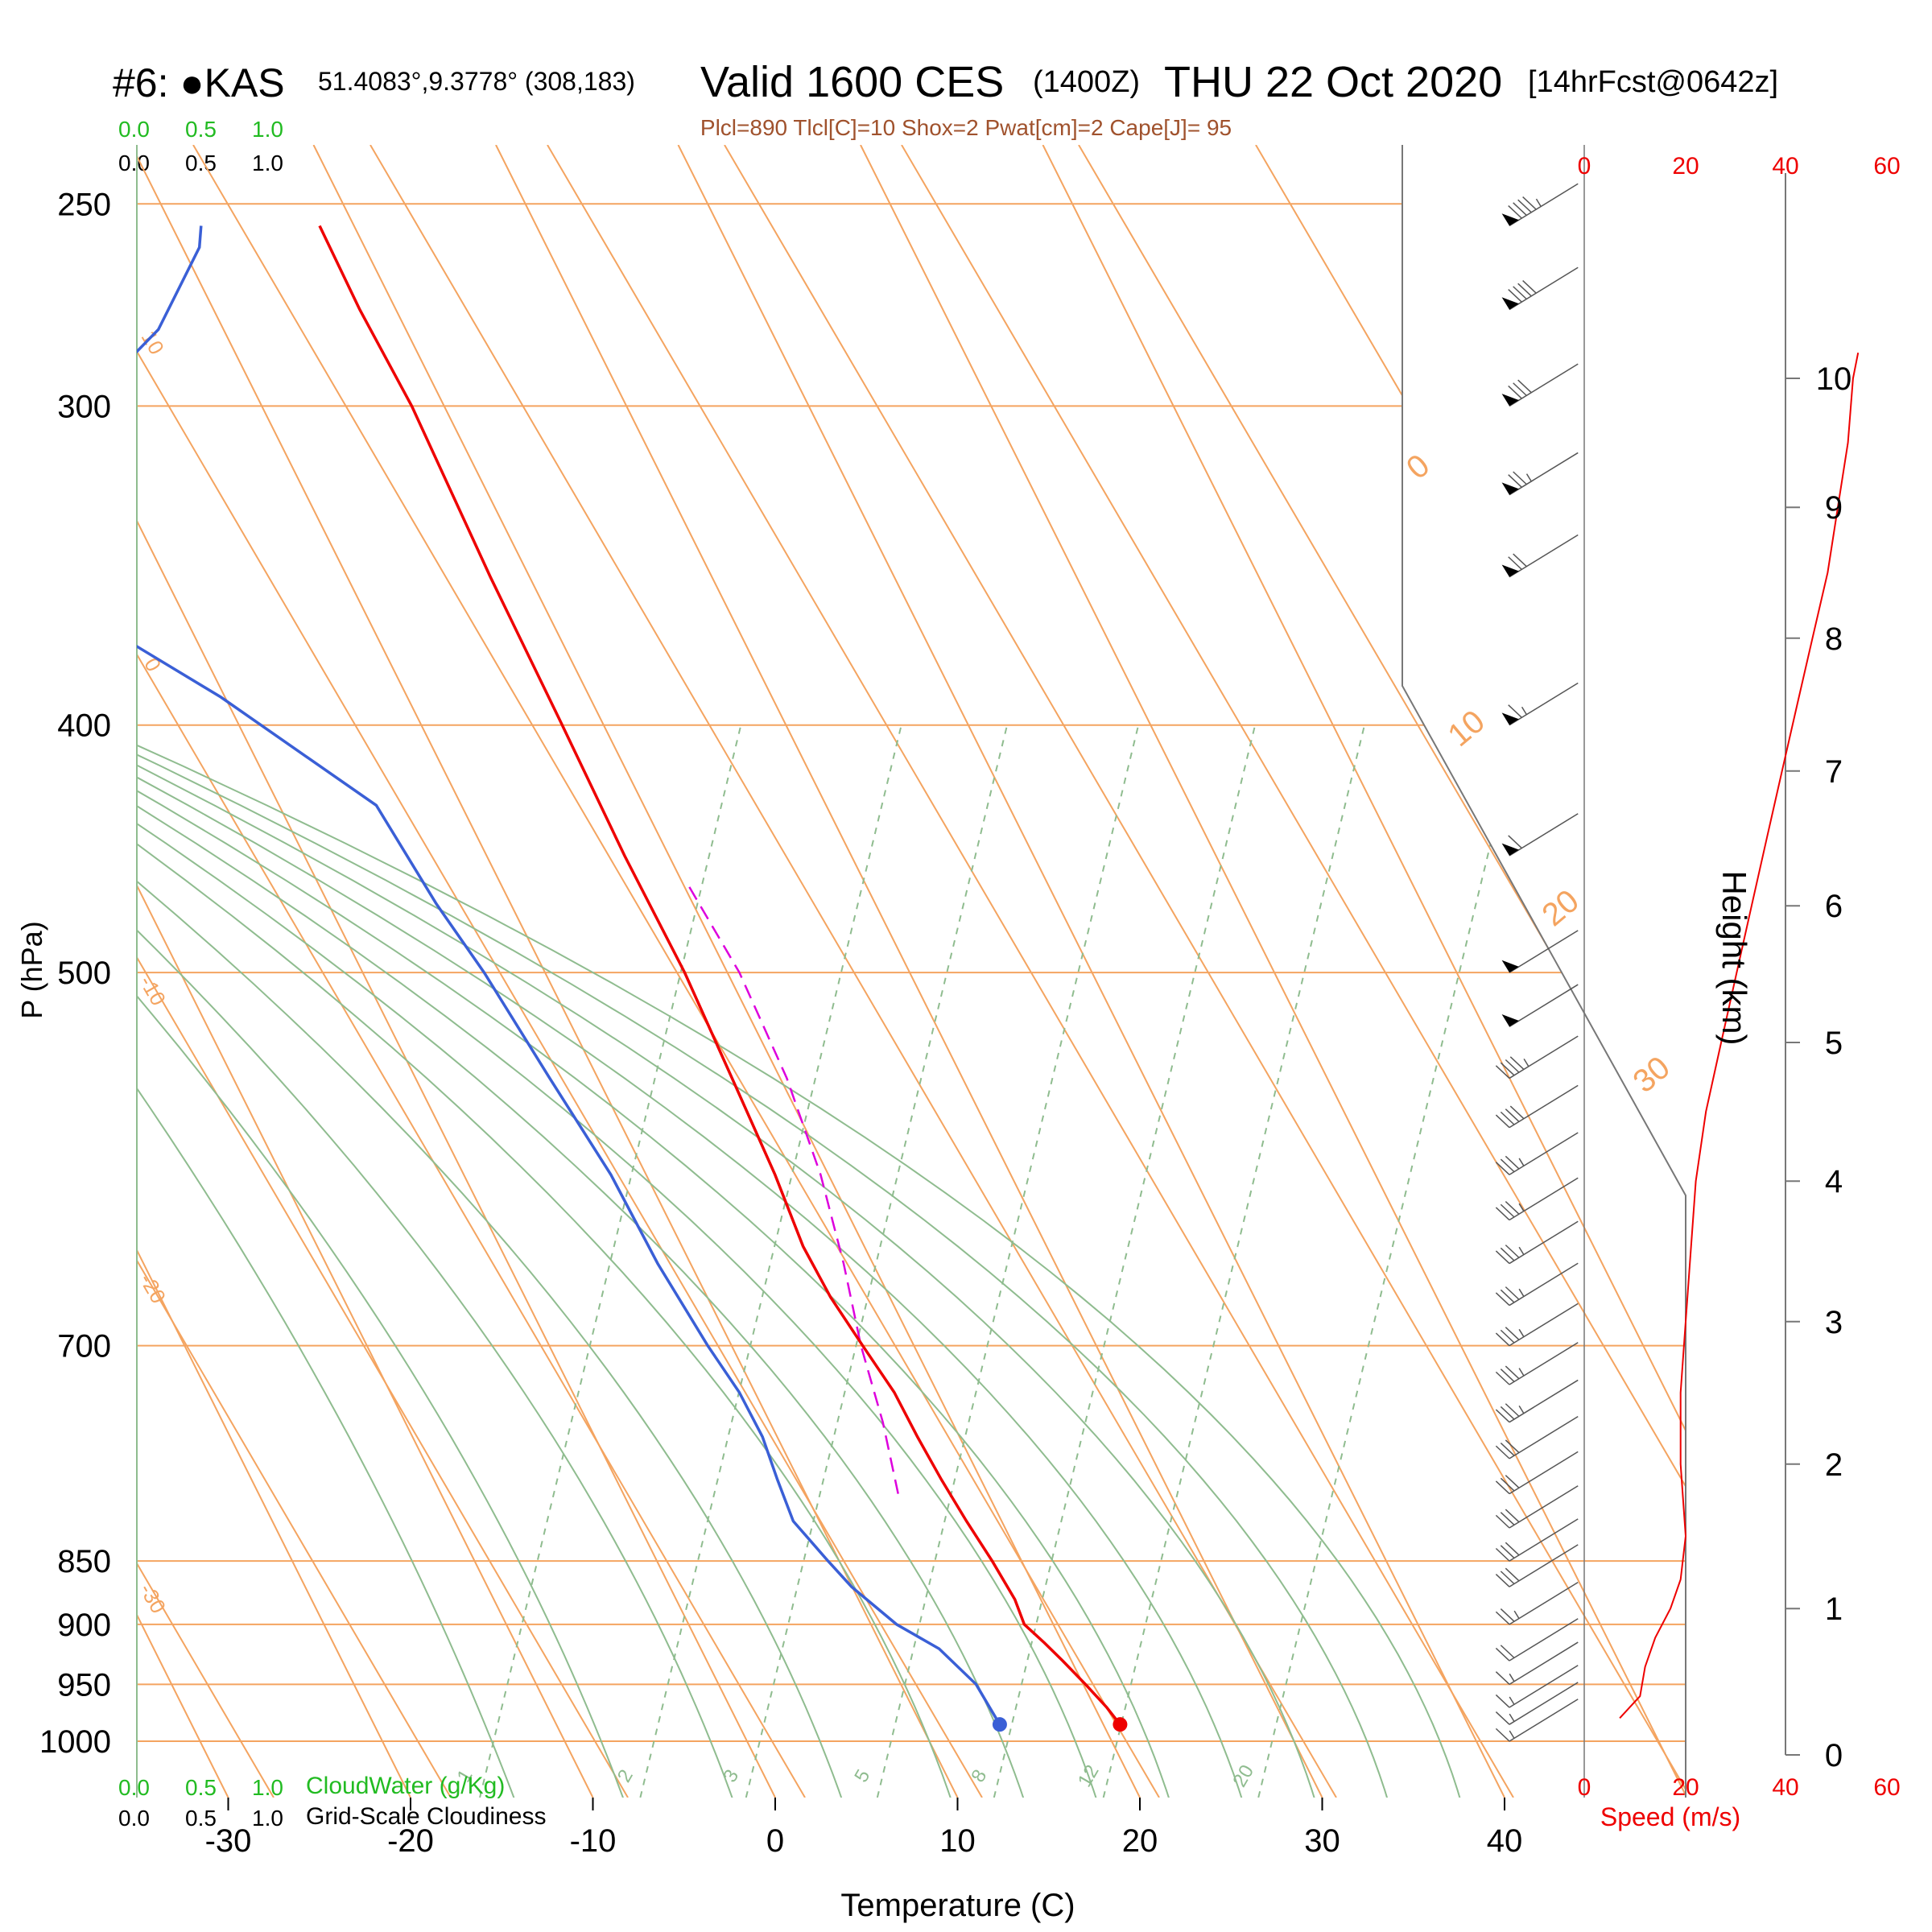 The height and width of the screenshot is (1932, 1932). I want to click on bottom-green-scale-2: 1.0, so click(267, 1787).